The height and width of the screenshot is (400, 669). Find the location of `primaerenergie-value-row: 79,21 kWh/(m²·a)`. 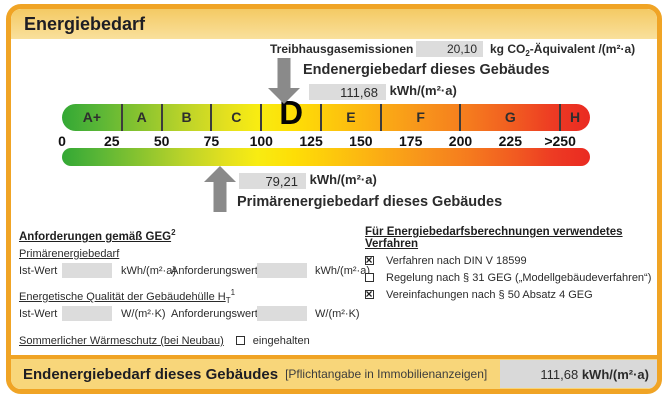

primaerenergie-value-row: 79,21 kWh/(m²·a) is located at coordinates (308, 180).